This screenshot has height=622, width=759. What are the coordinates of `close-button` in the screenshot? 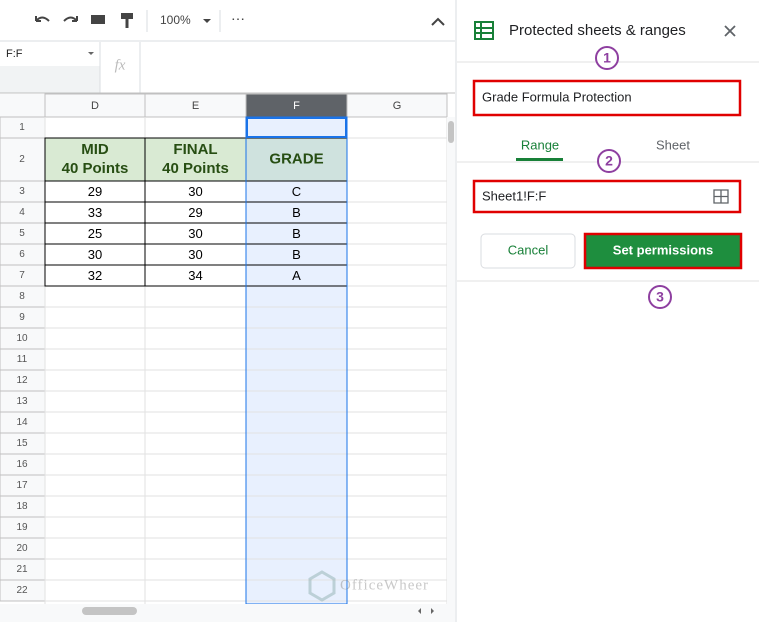 It's located at (730, 31).